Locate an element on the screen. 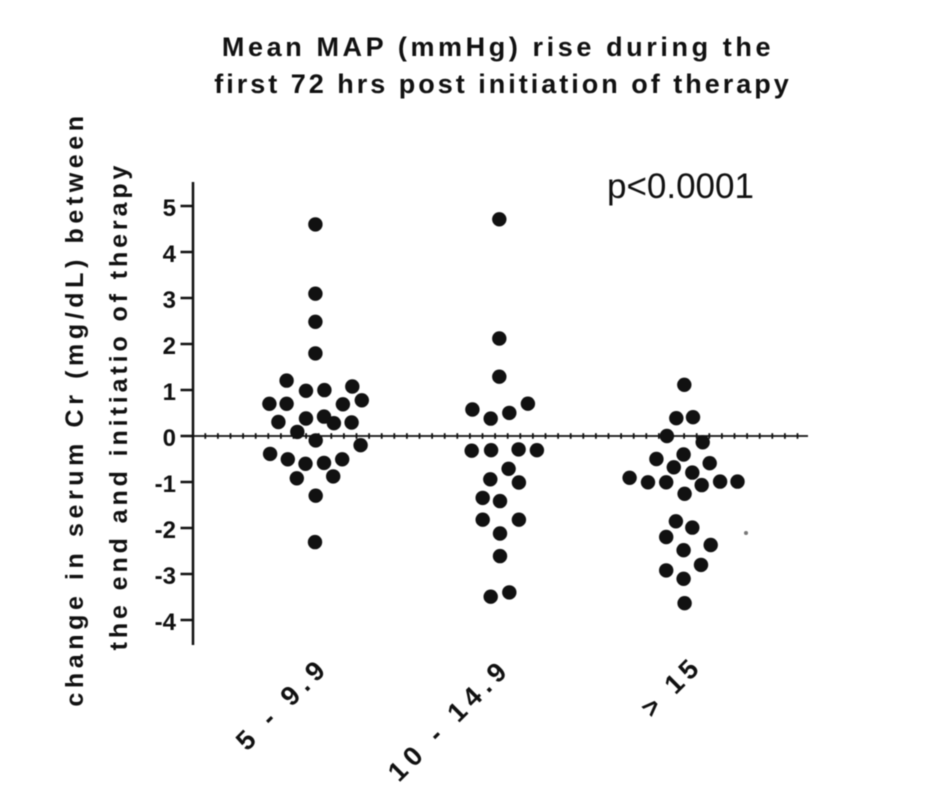  svg-text: 2 is located at coordinates (169, 346).